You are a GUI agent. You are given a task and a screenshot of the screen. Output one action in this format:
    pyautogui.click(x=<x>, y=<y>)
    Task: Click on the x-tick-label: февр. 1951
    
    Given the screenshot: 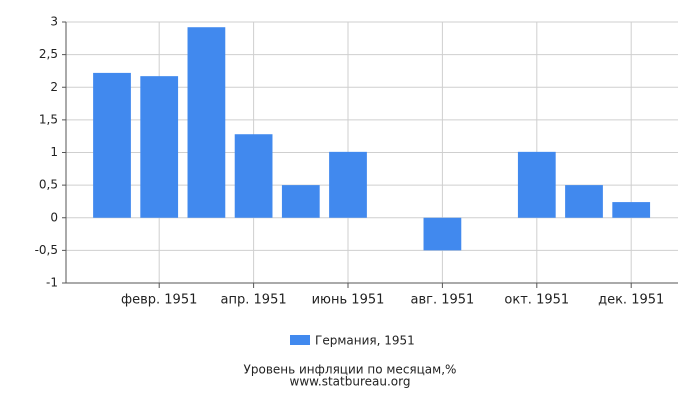 What is the action you would take?
    pyautogui.click(x=159, y=300)
    